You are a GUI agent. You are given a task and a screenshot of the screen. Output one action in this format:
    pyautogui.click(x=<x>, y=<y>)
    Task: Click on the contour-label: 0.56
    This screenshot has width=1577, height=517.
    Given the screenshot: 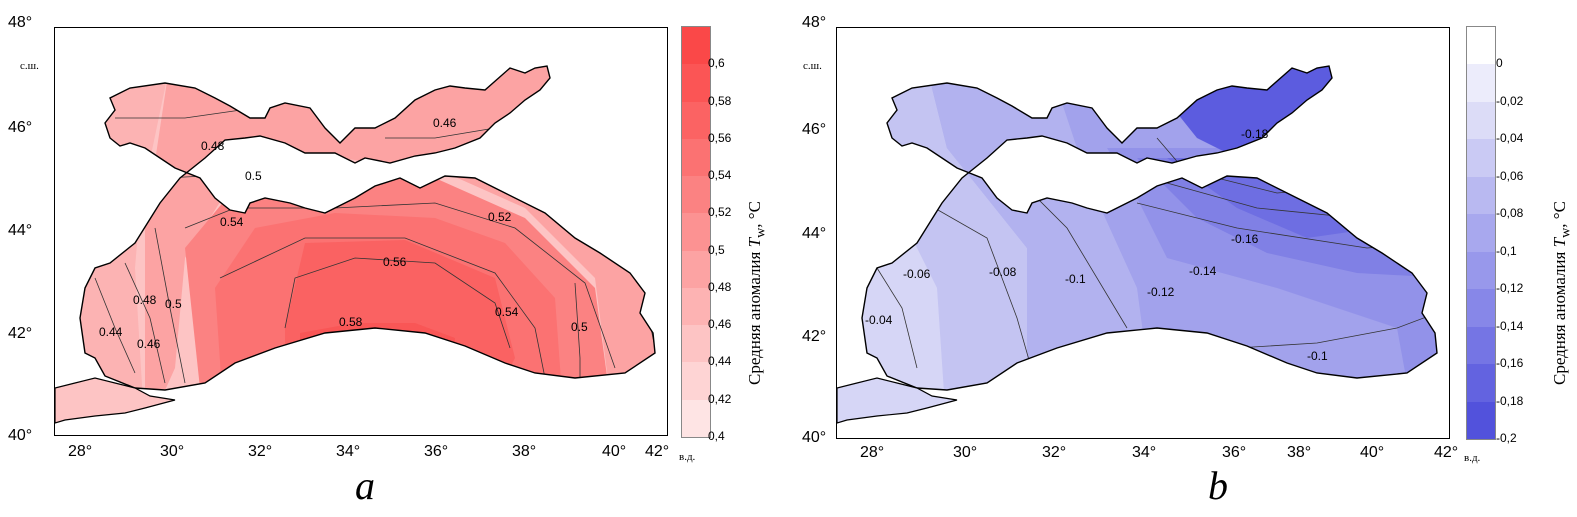 What is the action you would take?
    pyautogui.click(x=395, y=262)
    